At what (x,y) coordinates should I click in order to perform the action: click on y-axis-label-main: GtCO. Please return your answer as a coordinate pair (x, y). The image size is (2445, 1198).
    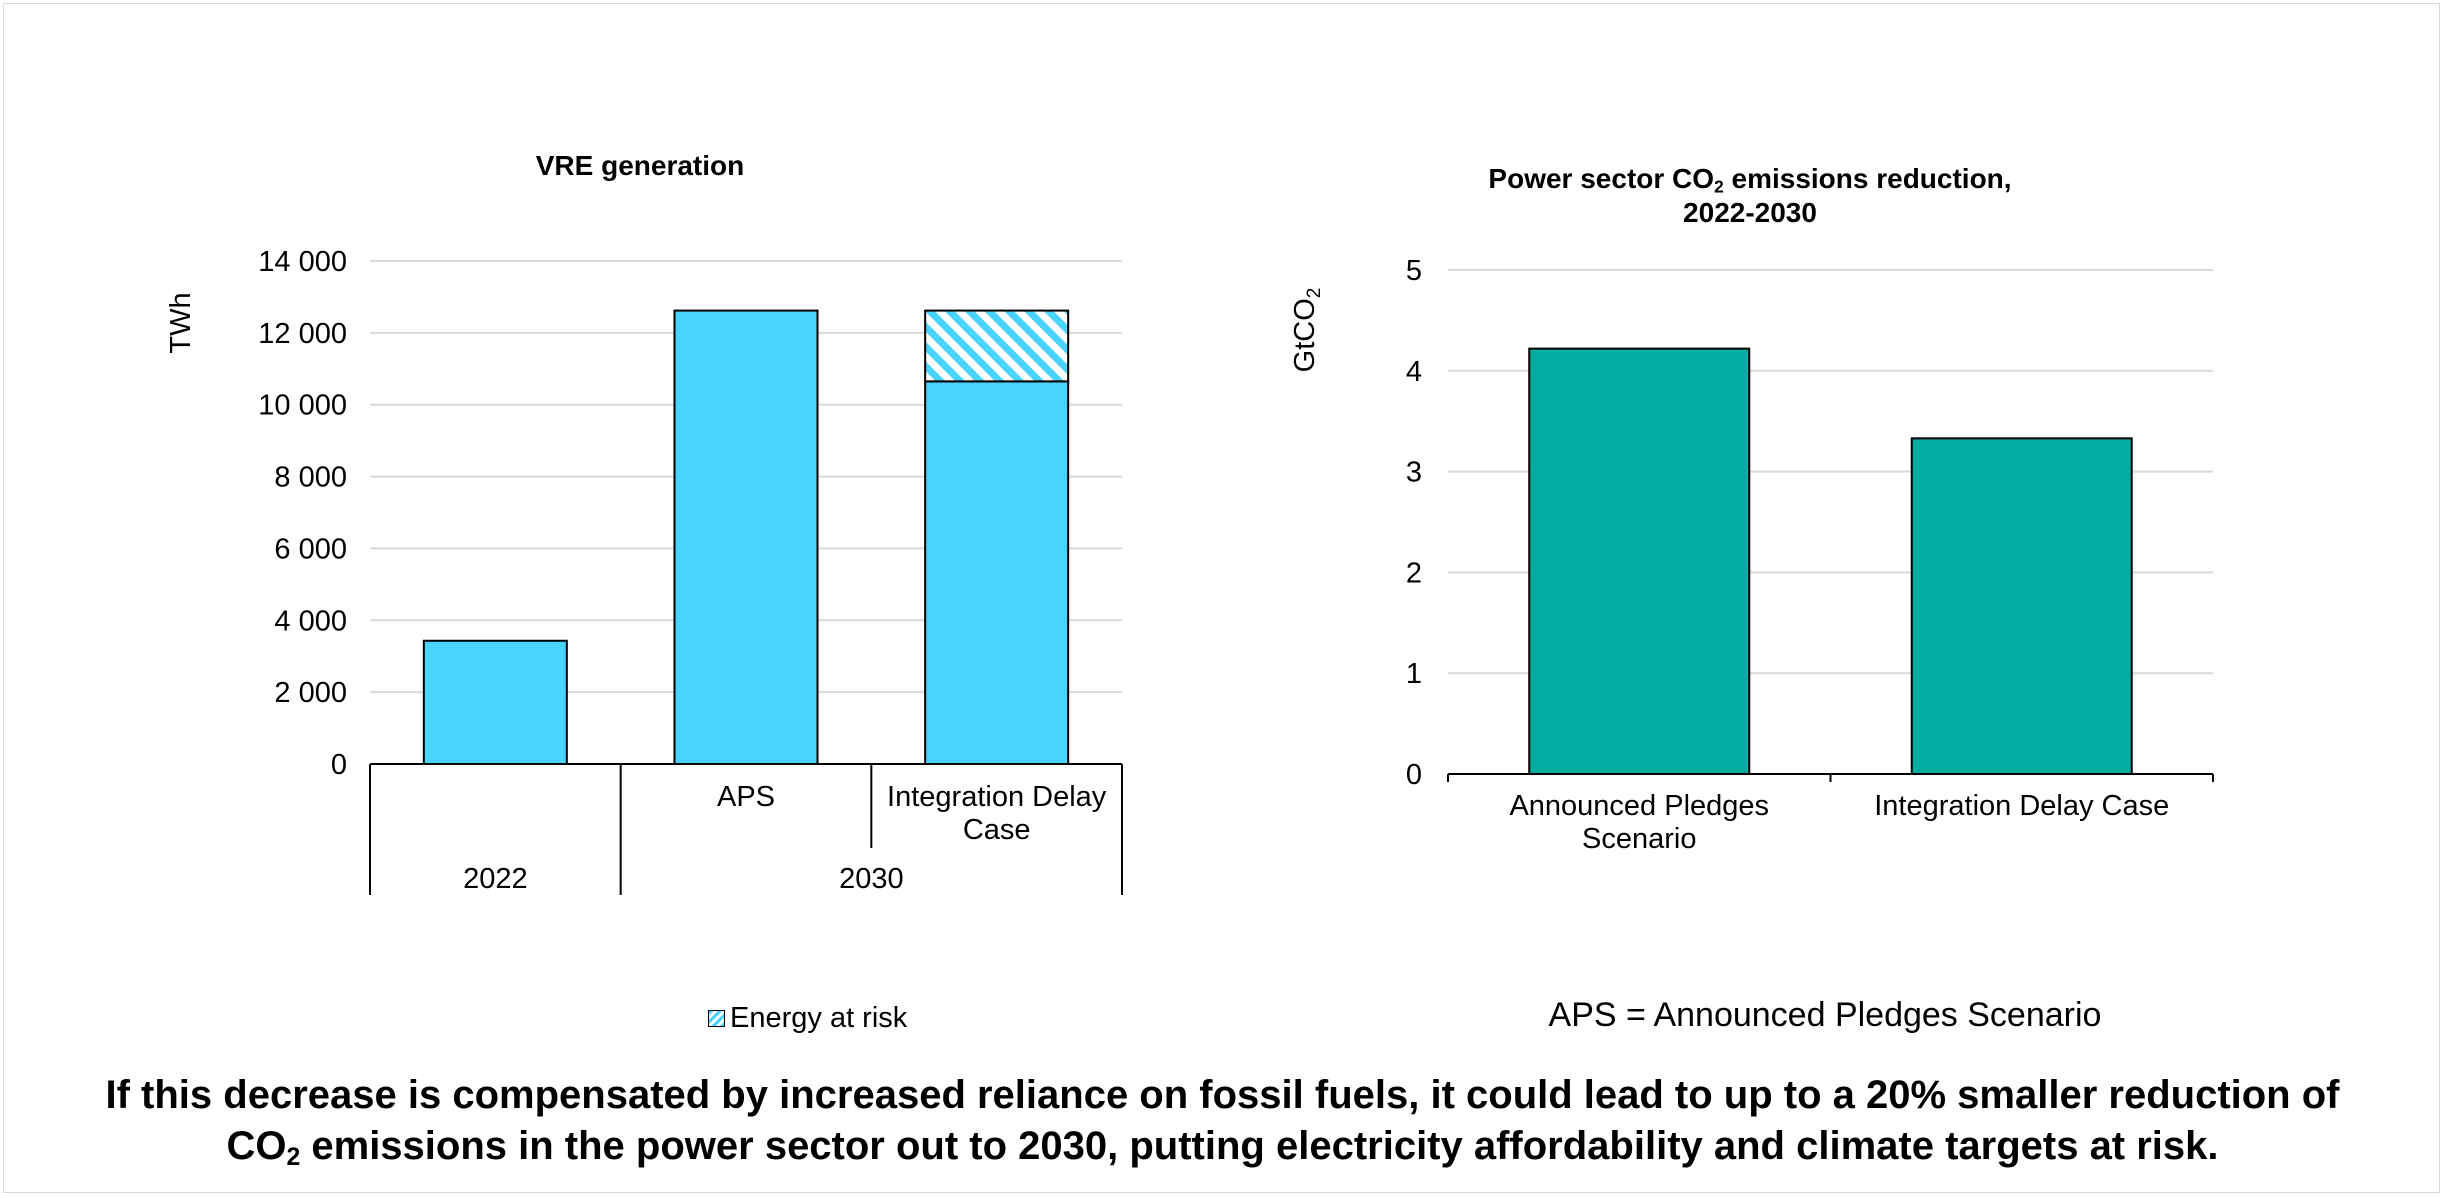
    Looking at the image, I should click on (1305, 335).